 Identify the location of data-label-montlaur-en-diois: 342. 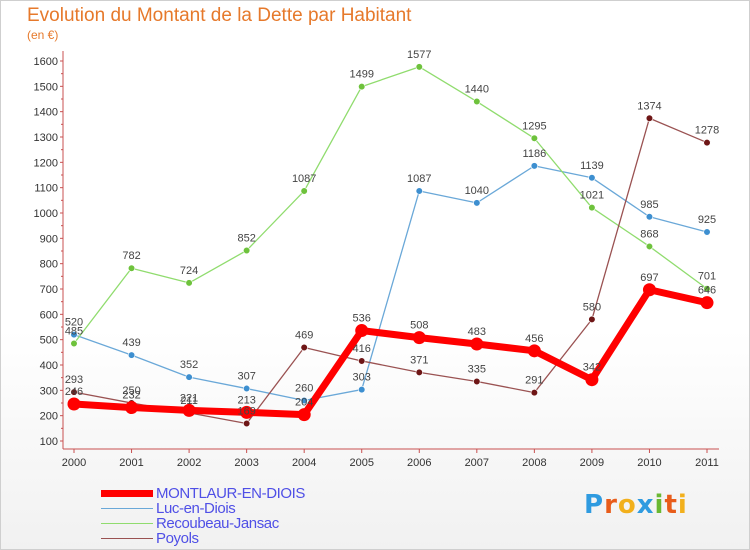
(592, 368).